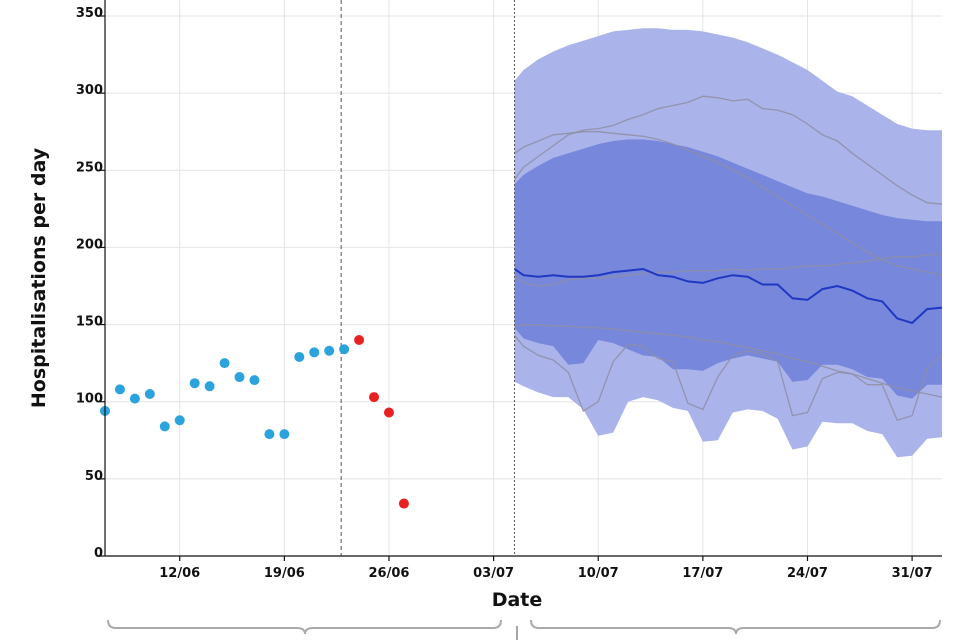 The image size is (960, 640). I want to click on forecast-bracket, so click(735, 627).